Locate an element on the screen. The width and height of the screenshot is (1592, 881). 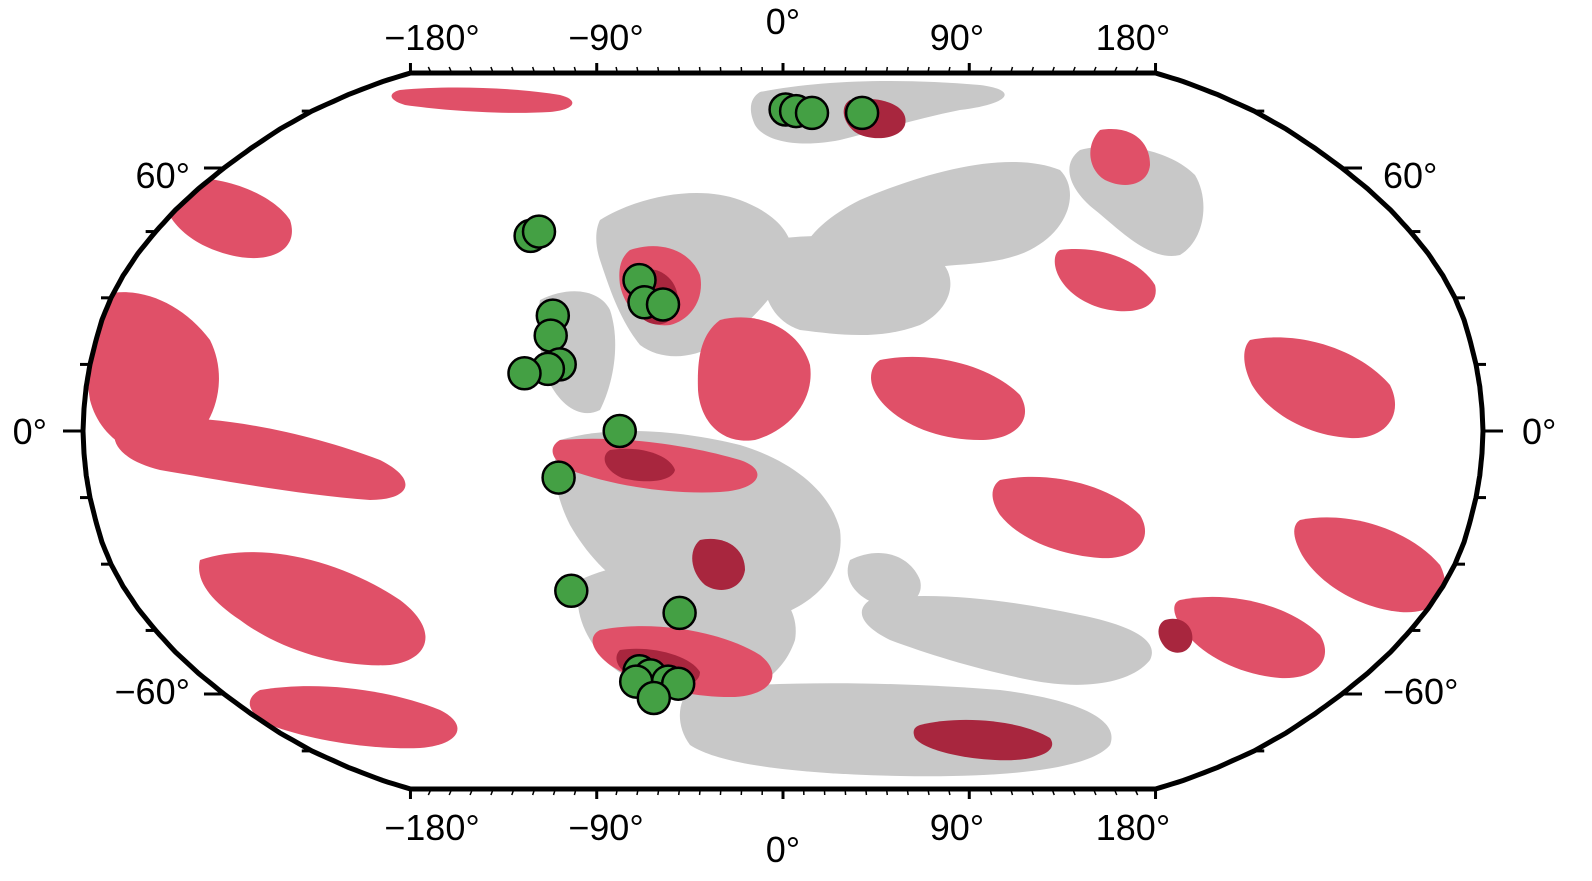
lon-label-top-2: −90° is located at coordinates (605, 37).